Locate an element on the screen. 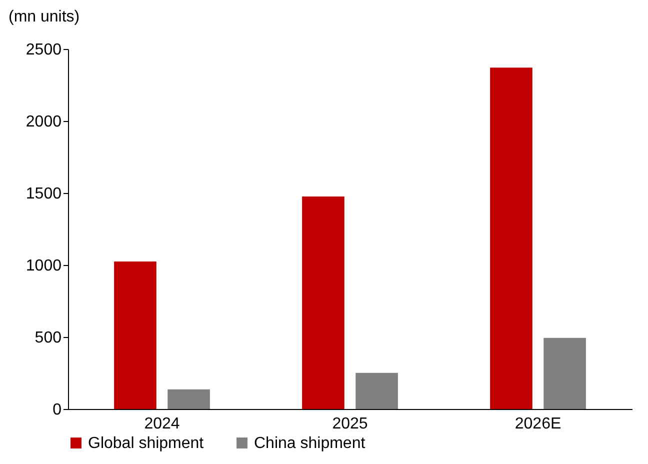 The height and width of the screenshot is (464, 648). y-tick-label: 2000 is located at coordinates (44, 122).